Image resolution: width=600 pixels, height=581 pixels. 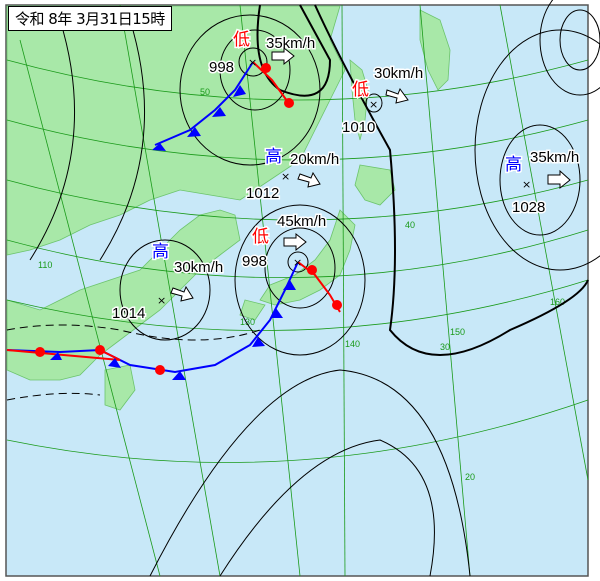 What do you see at coordinates (352, 344) in the screenshot?
I see `lon-label: 140` at bounding box center [352, 344].